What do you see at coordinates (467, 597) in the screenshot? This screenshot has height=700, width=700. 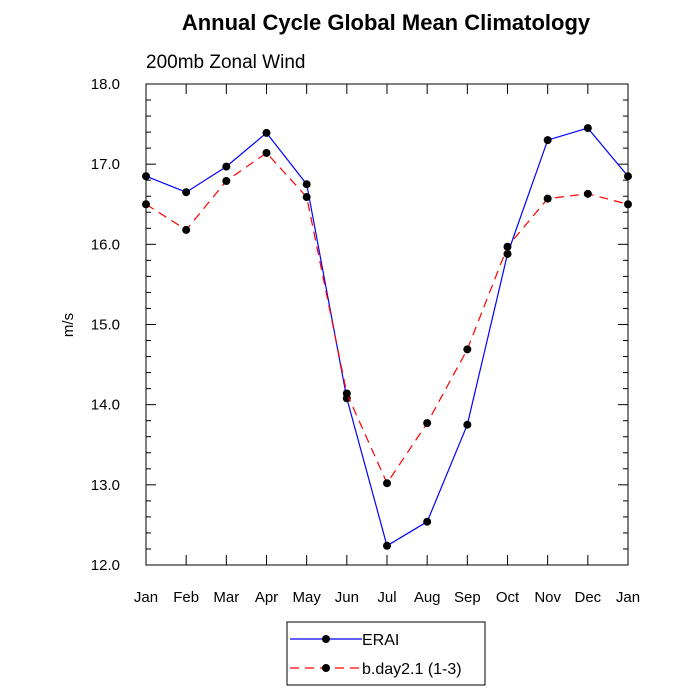 I see `x-tick-label: Sep` at bounding box center [467, 597].